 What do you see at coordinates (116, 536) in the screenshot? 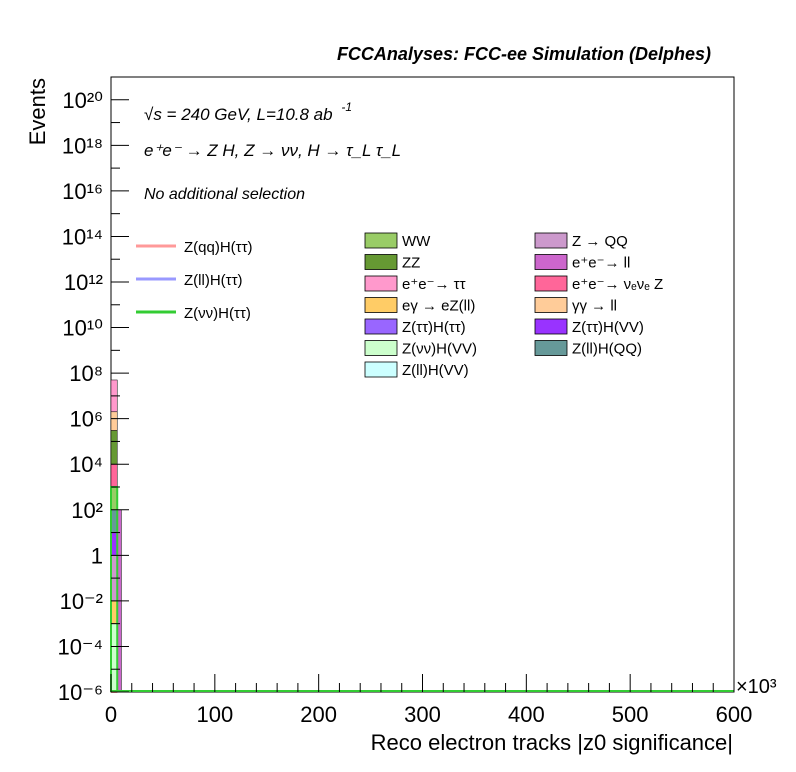
I see `histogram-stack` at bounding box center [116, 536].